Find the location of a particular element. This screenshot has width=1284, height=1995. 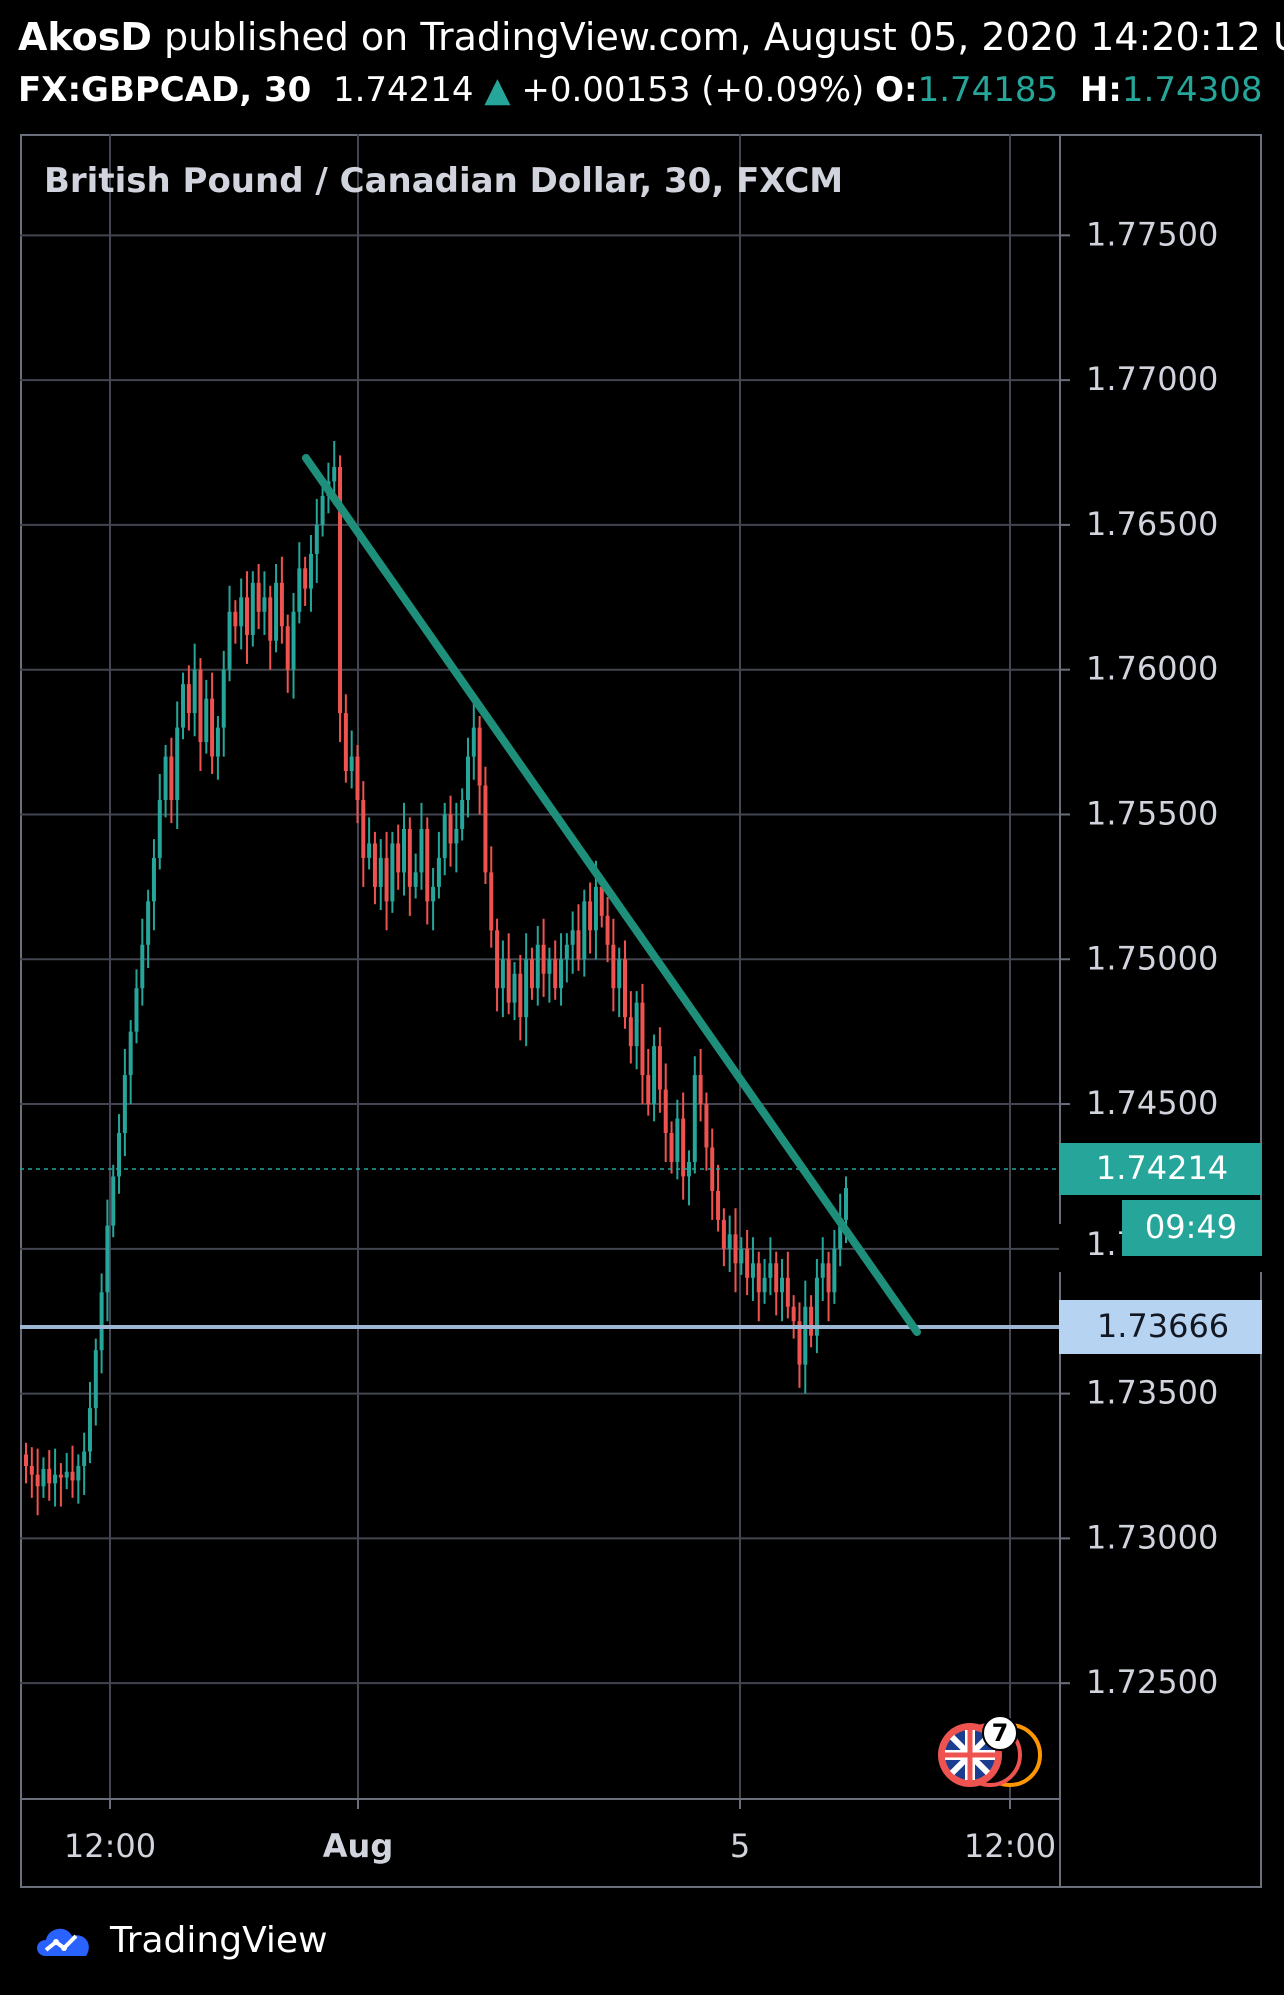

time-tick-label: Aug is located at coordinates (358, 1846).